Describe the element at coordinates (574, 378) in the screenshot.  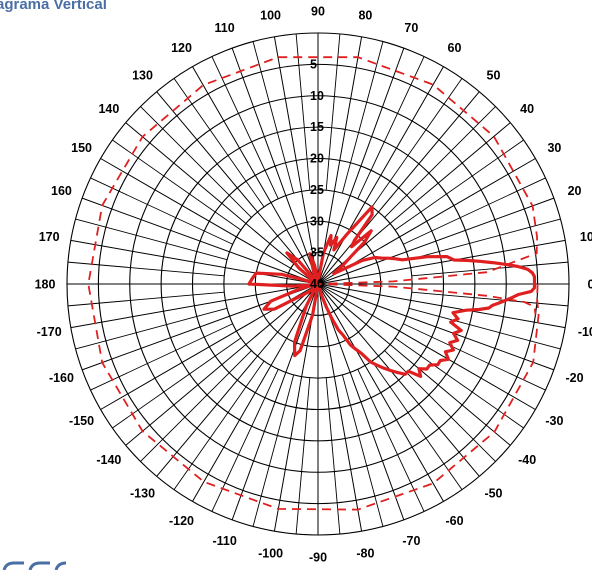
I see `angle-tick-label: -20` at that location.